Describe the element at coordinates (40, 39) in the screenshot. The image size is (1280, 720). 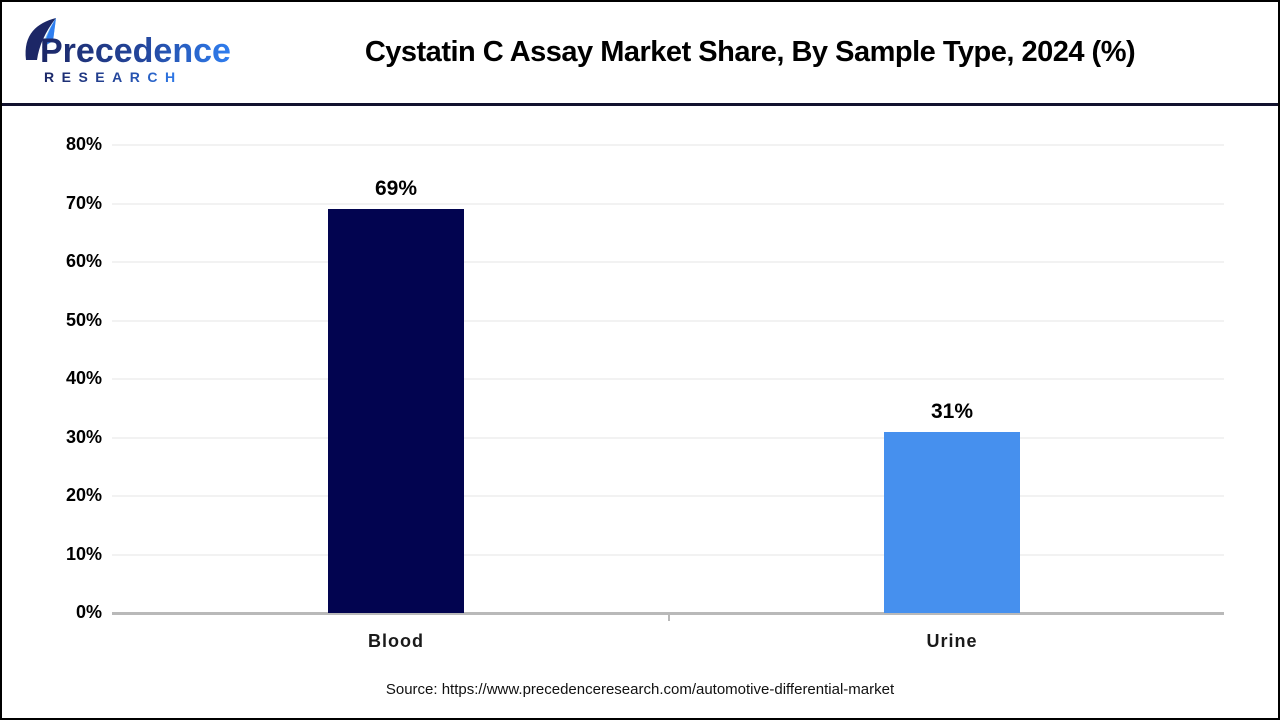
I see `logo-leaf-icon` at that location.